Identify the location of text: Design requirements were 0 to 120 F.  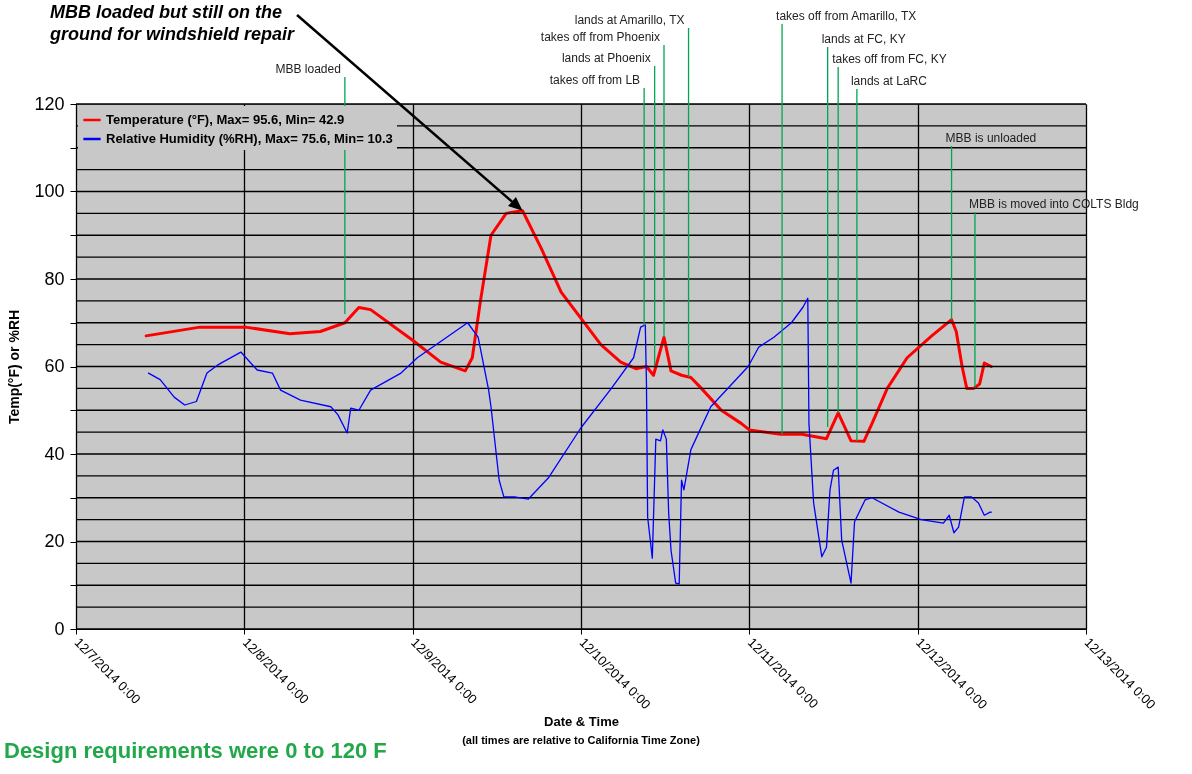
(195, 750).